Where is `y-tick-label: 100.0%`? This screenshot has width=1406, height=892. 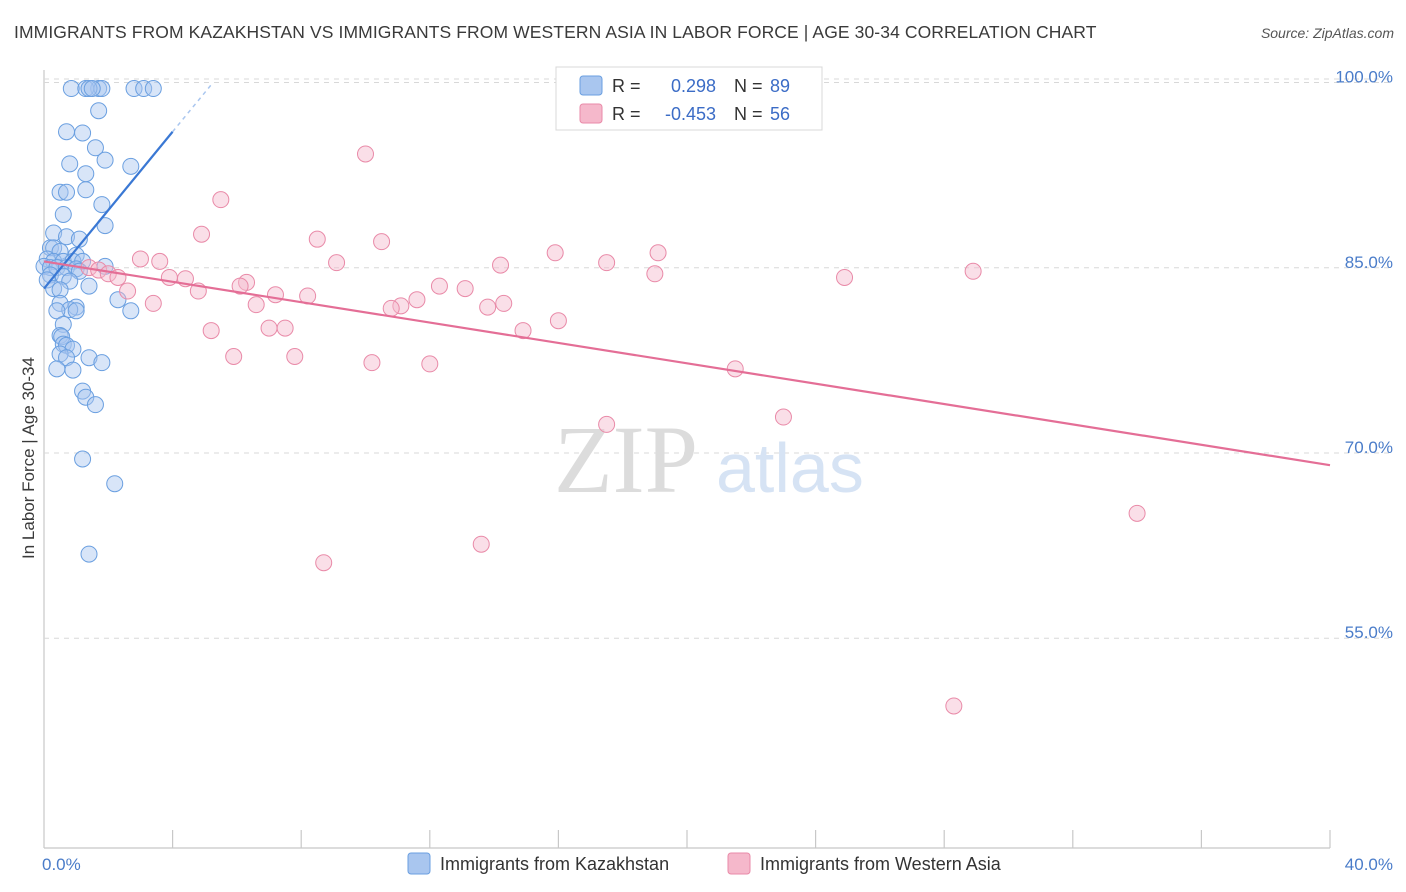
y-tick-label: 100.0% is located at coordinates (1364, 77).